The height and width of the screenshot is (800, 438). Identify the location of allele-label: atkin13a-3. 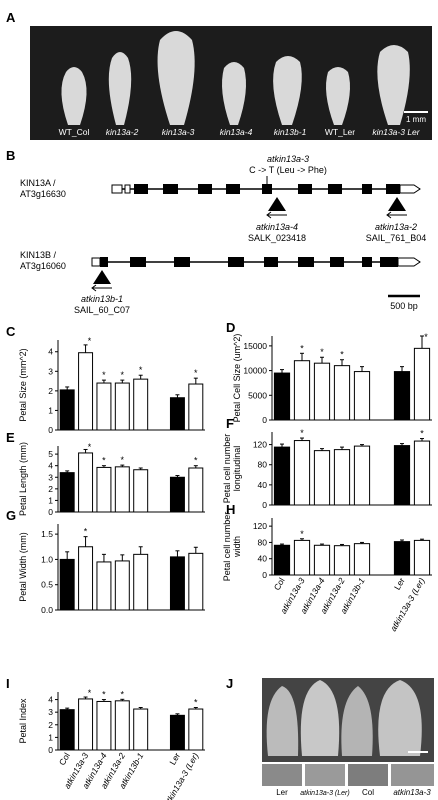
(288, 159).